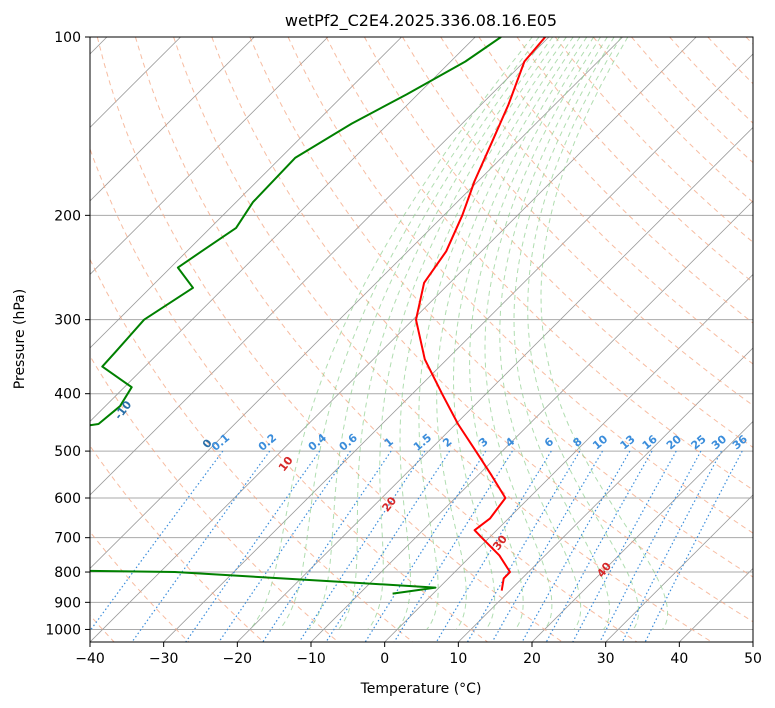 This screenshot has width=775, height=708. Describe the element at coordinates (532, 659) in the screenshot. I see `x-tick-label: 20` at that location.